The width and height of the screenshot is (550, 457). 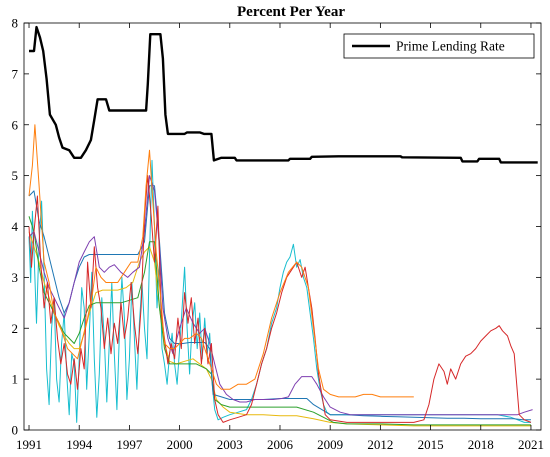 I want to click on legend-label-prime-lending-rate: Prime Lending Rate, so click(x=450, y=46).